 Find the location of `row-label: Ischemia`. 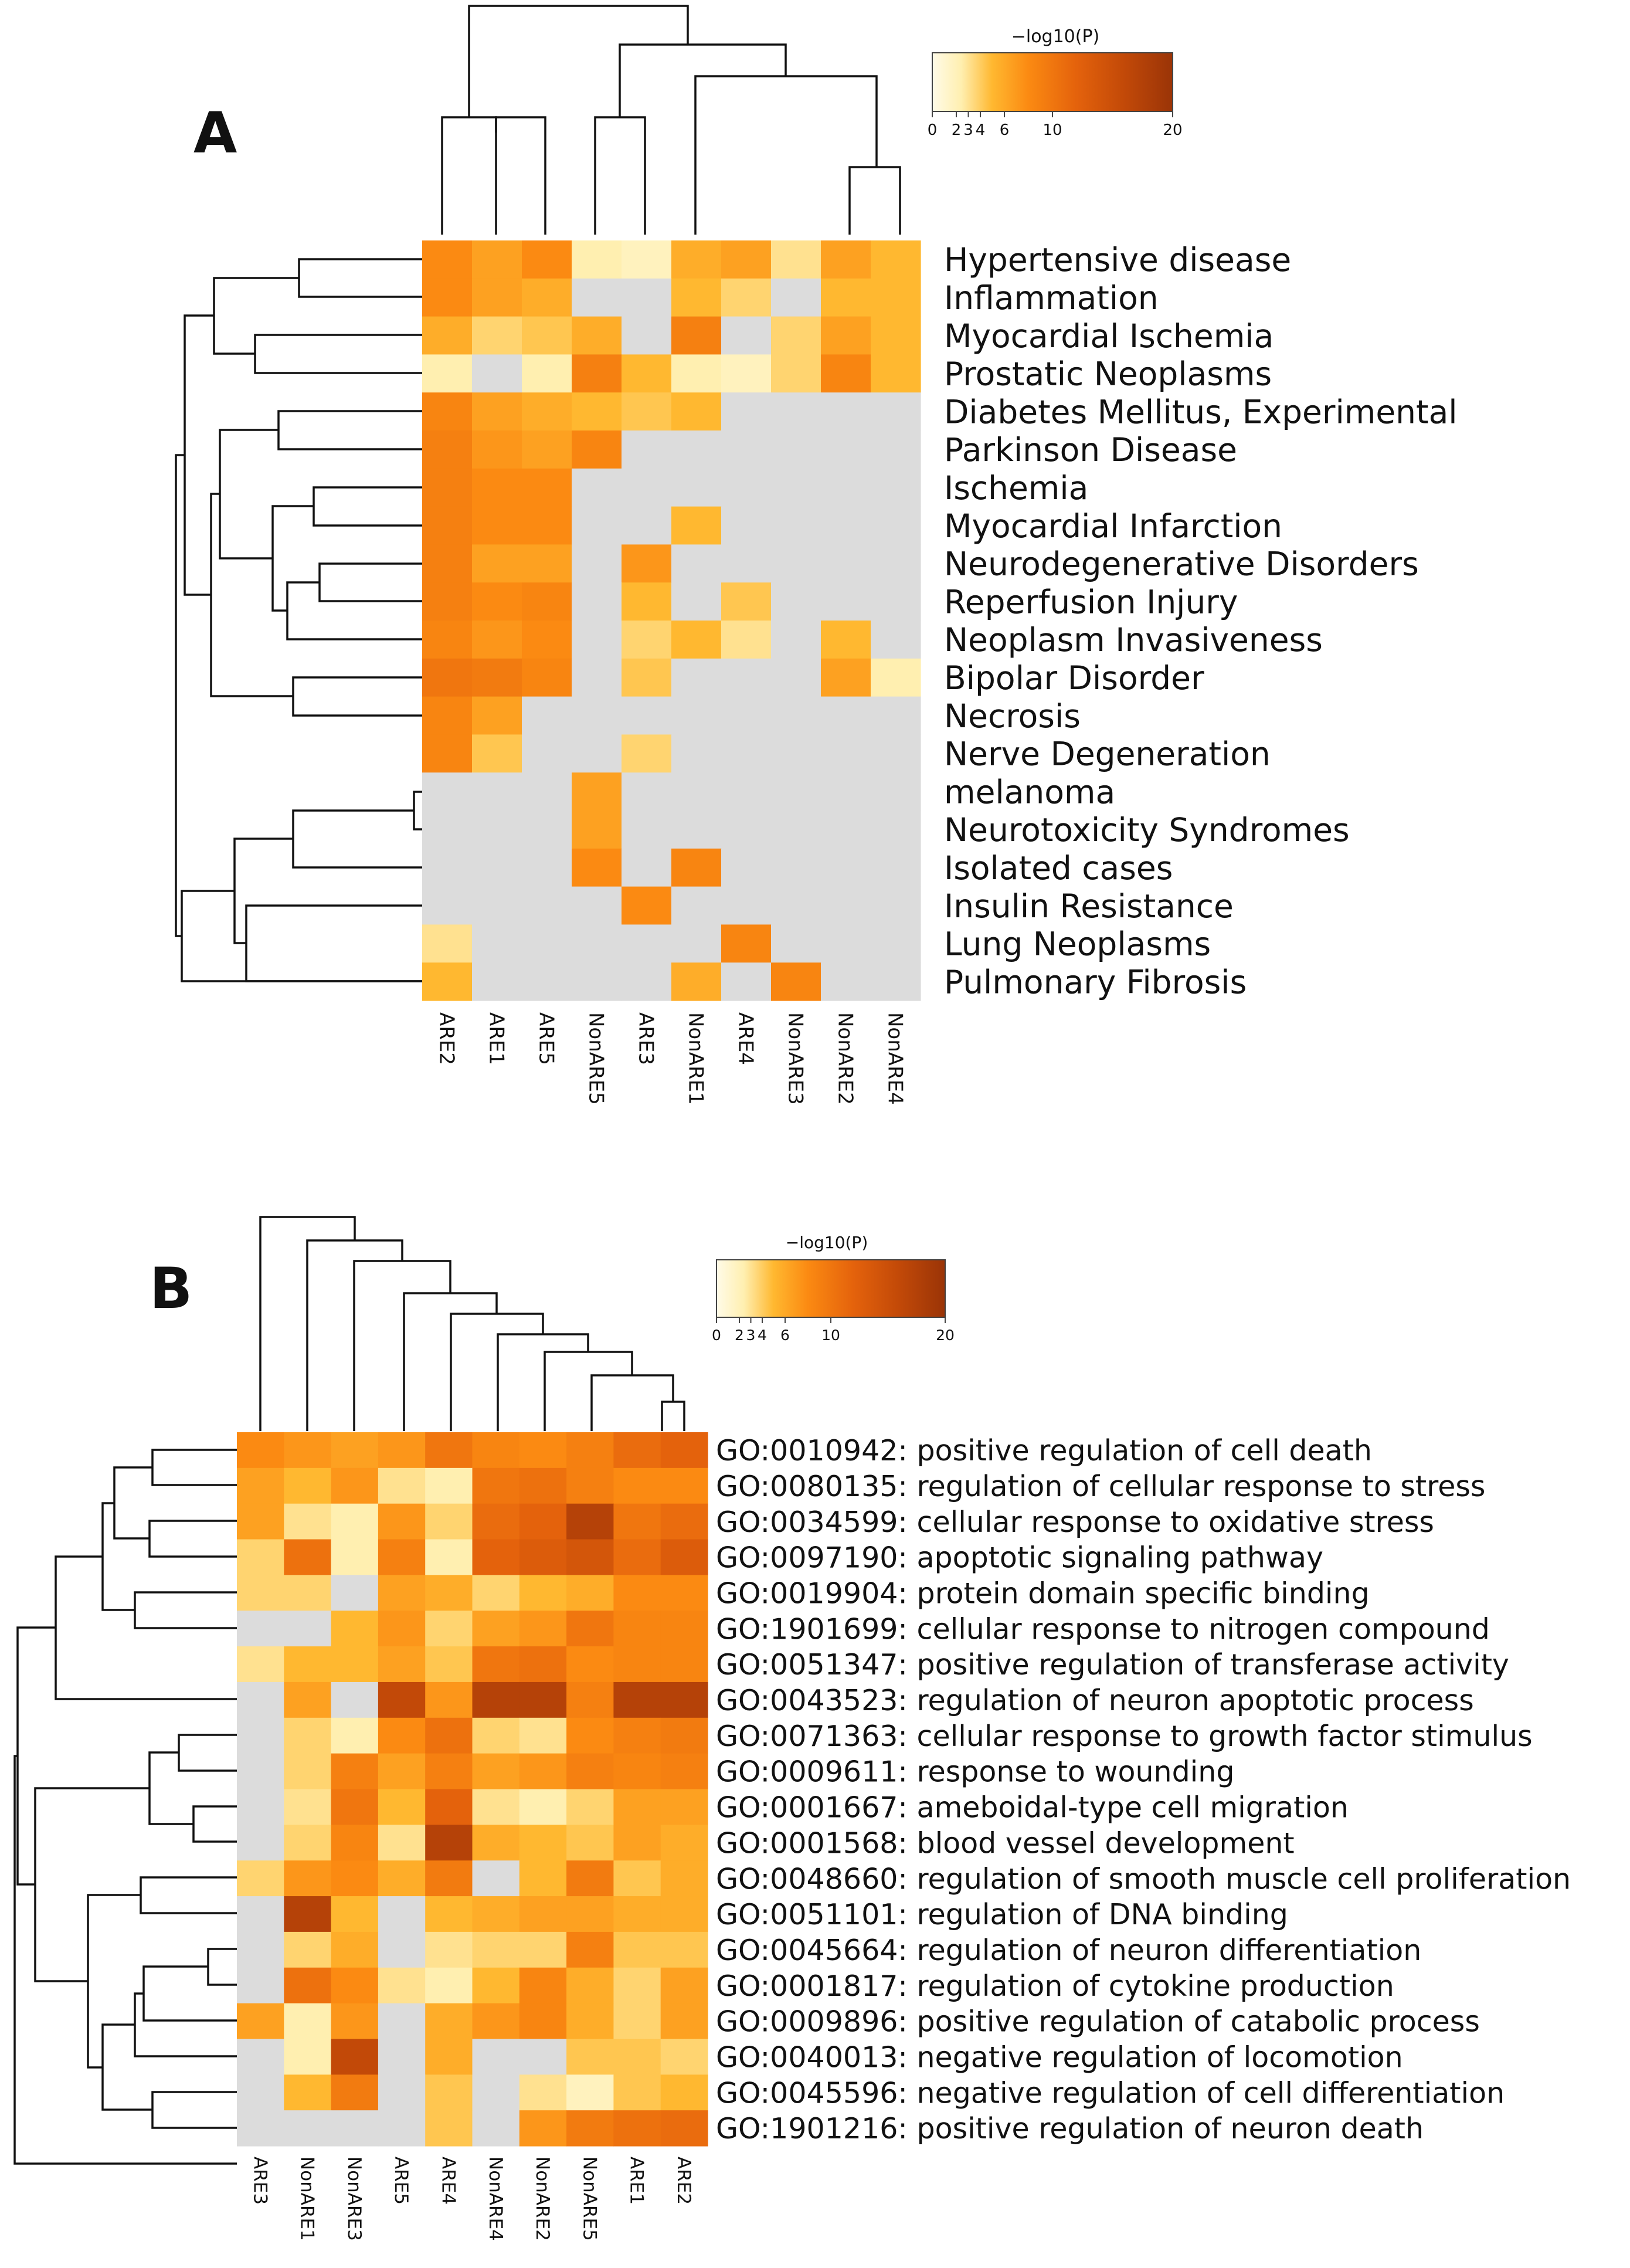

row-label: Ischemia is located at coordinates (1016, 488).